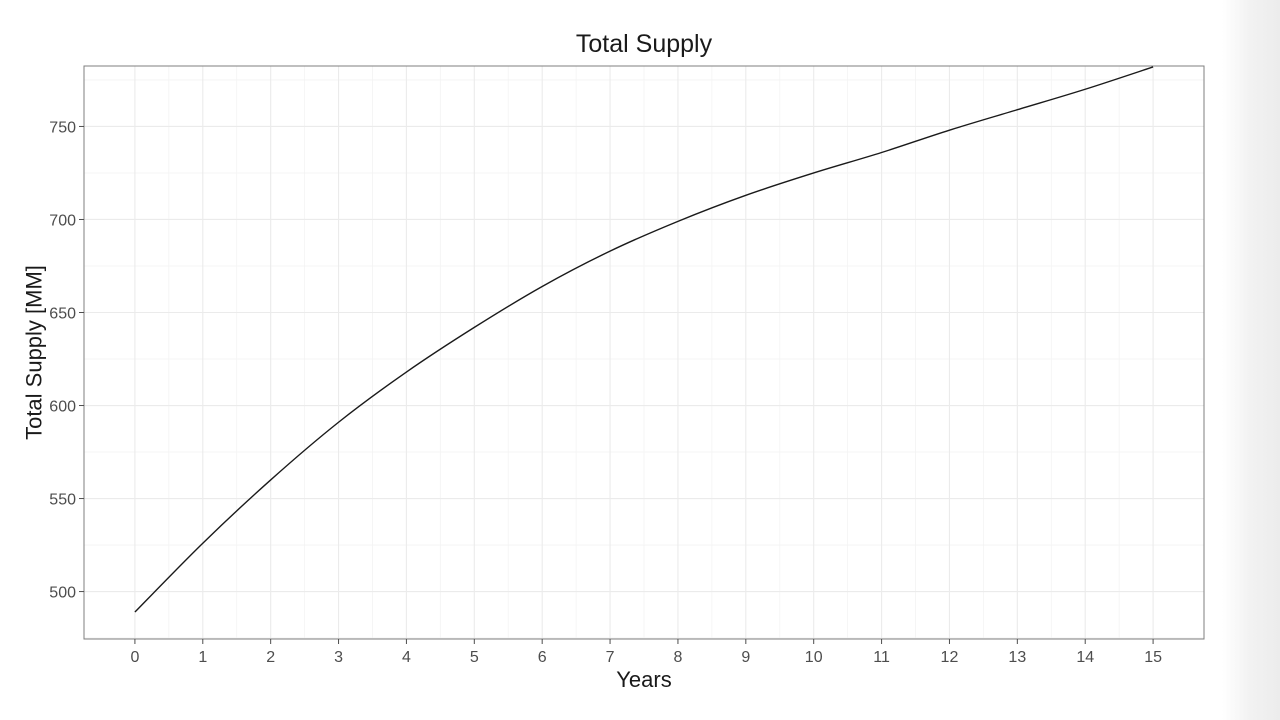  I want to click on x-tick-label-13: 13, so click(1017, 657).